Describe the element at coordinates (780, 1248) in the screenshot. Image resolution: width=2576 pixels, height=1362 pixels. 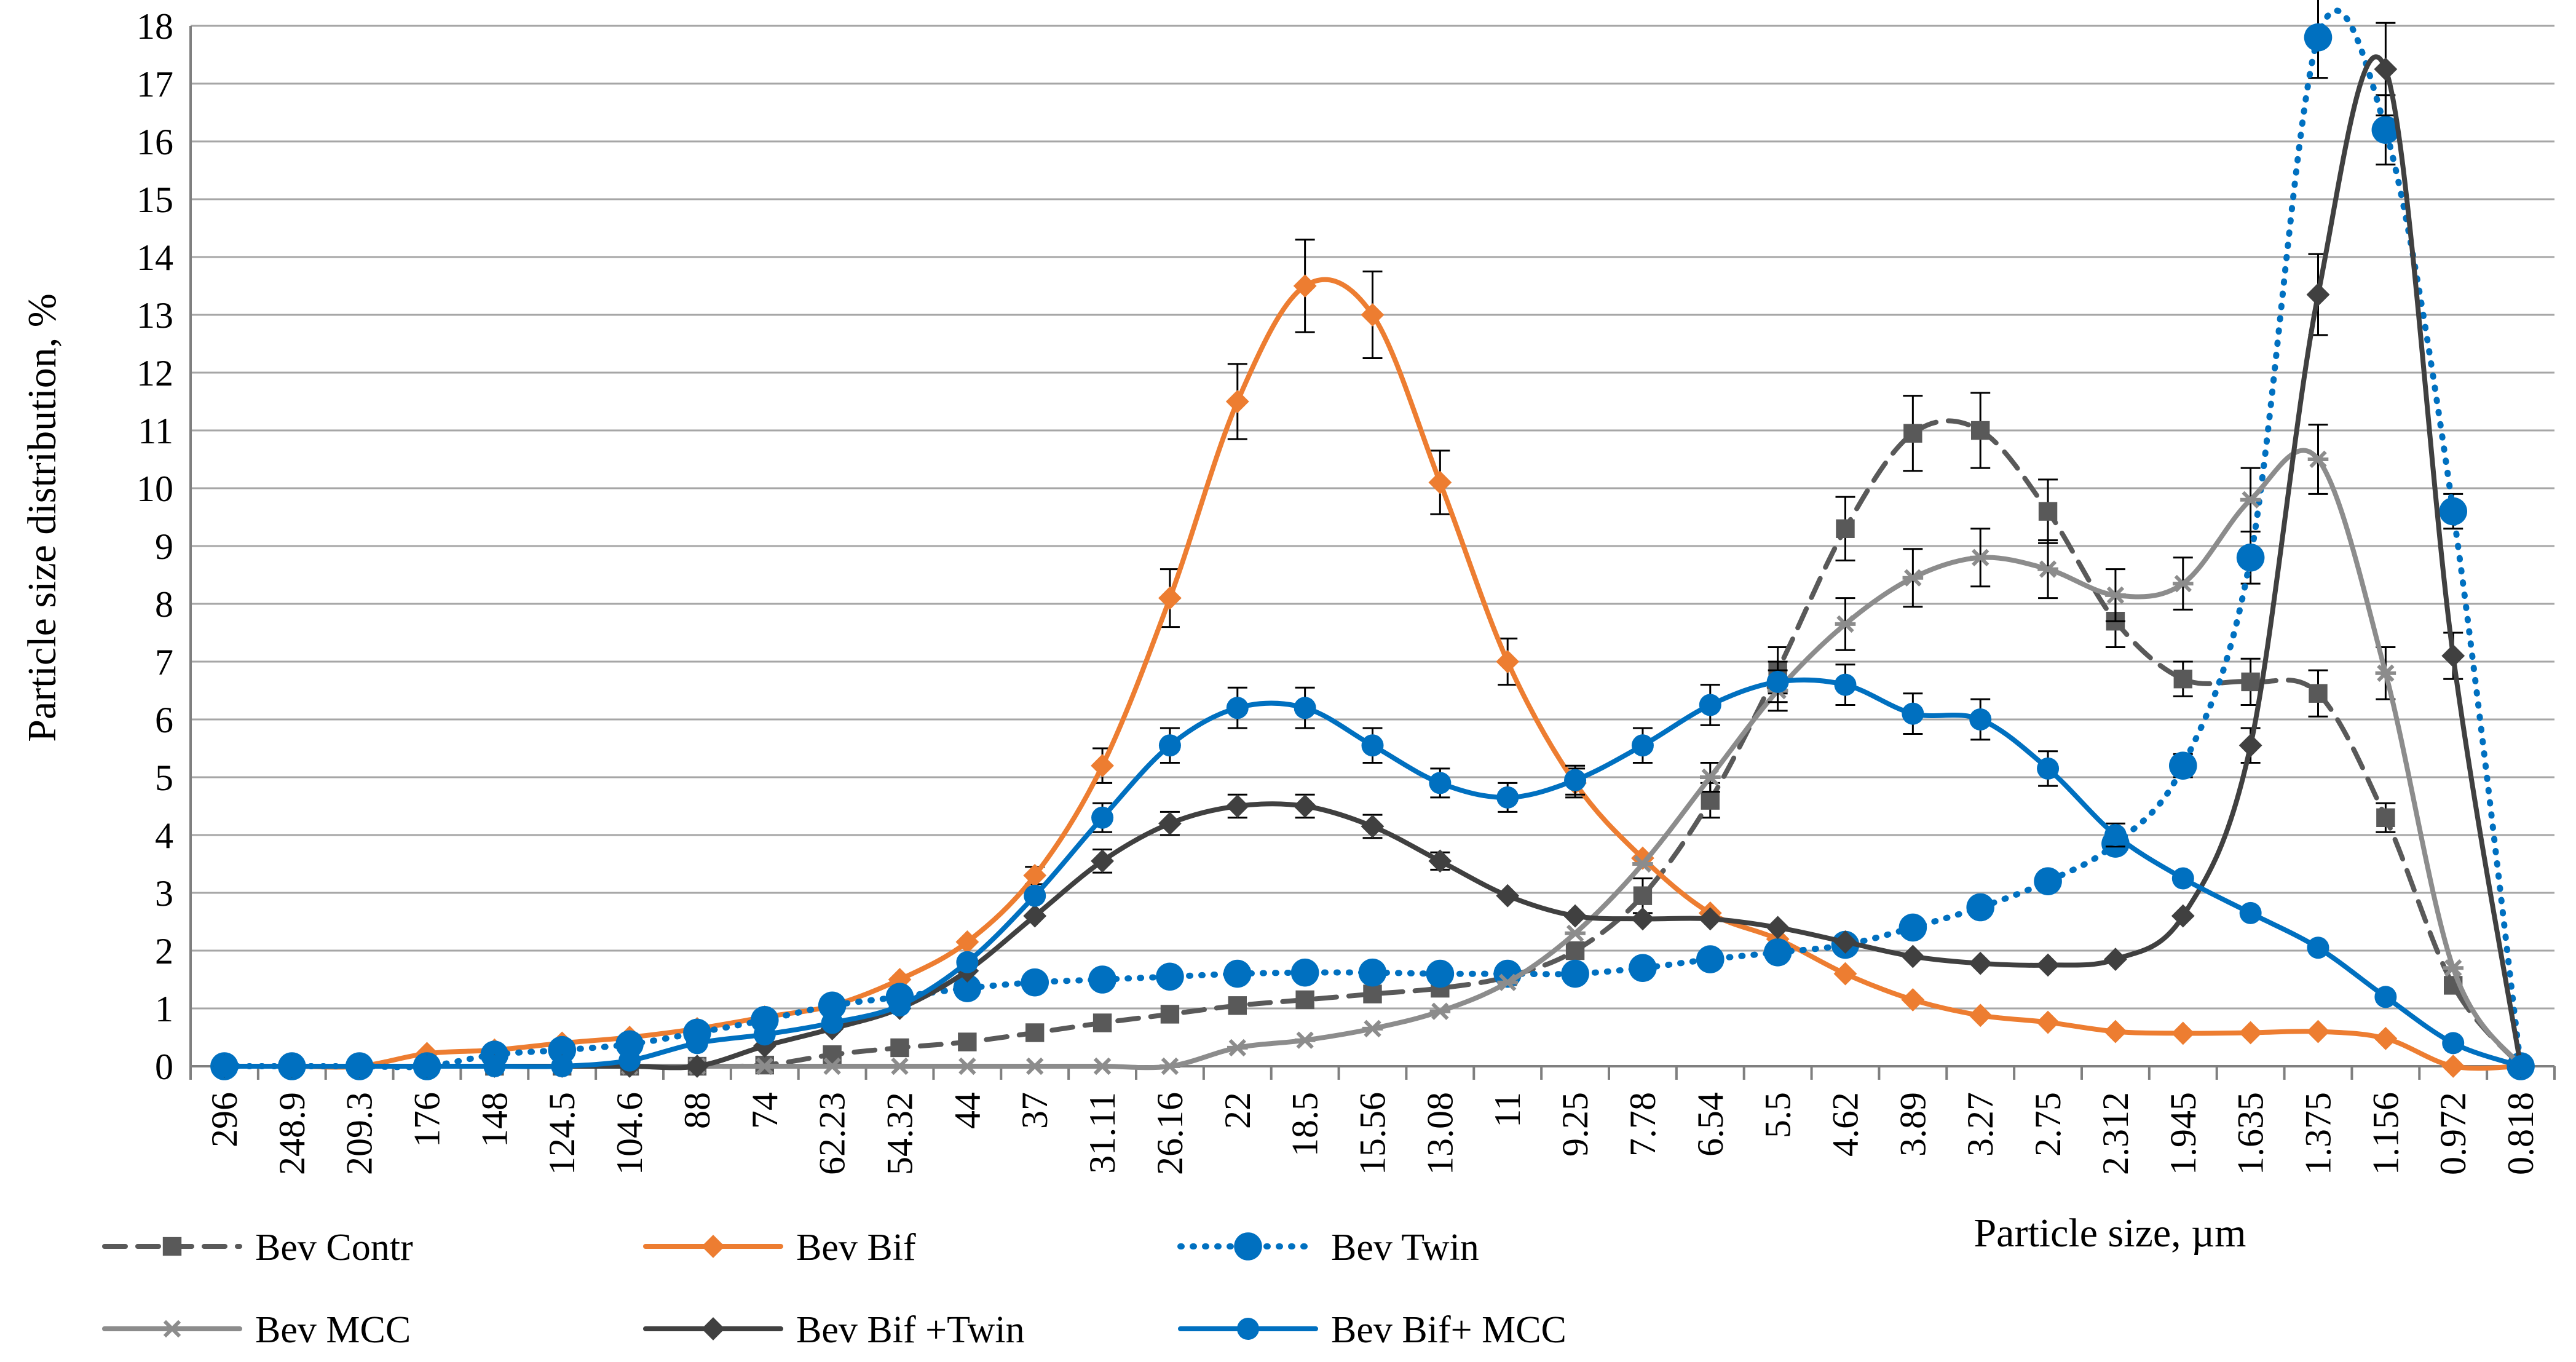
I see `legend-item: Bev Bif` at that location.